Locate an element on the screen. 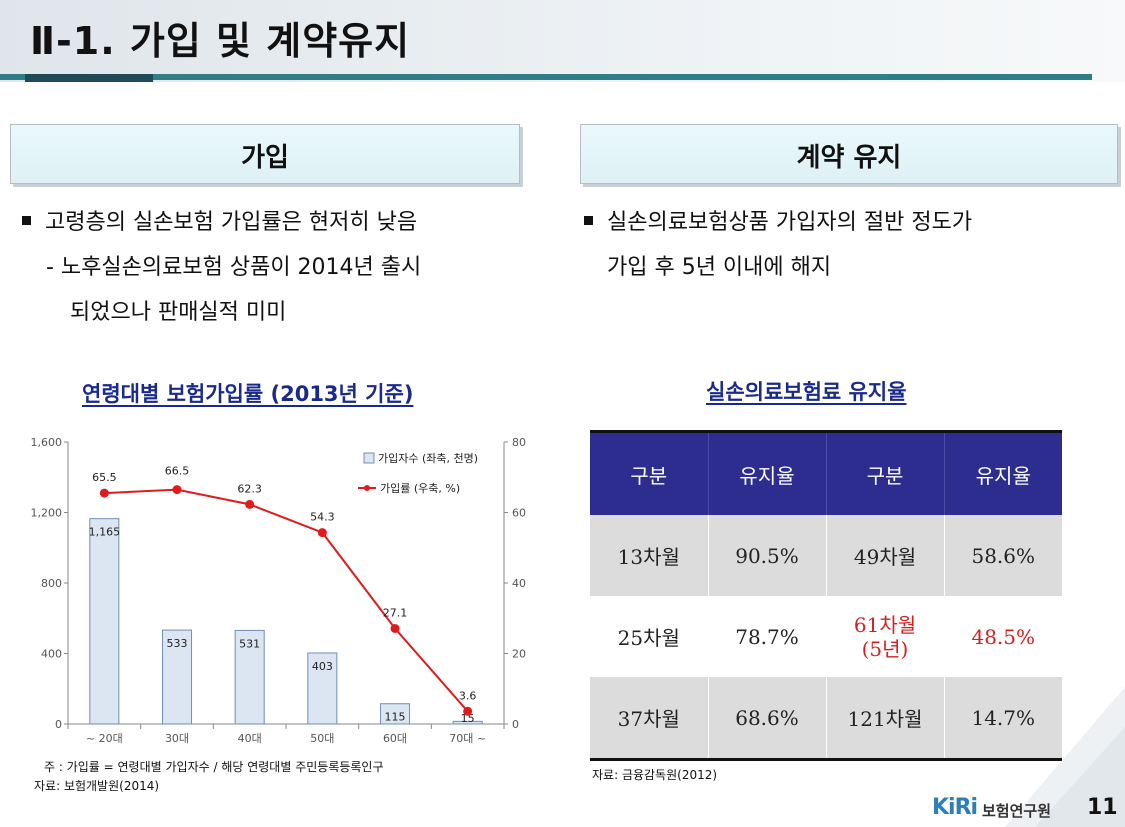 The image size is (1125, 827). rate-value-label: 62.3 is located at coordinates (249, 488).